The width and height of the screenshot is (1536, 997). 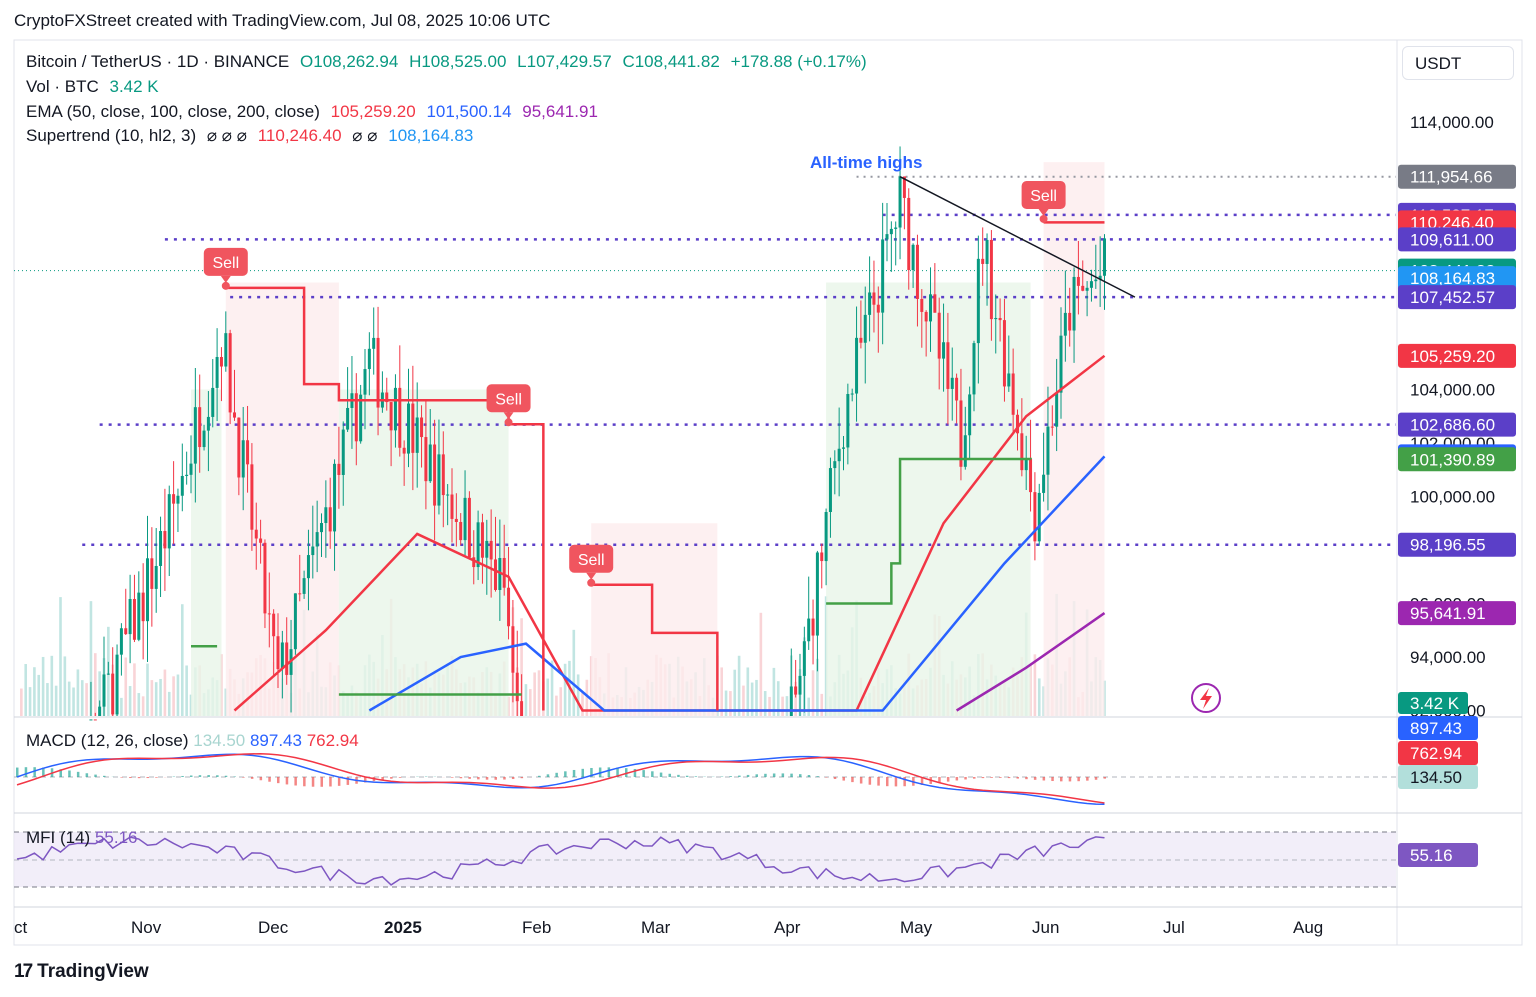 What do you see at coordinates (21, 927) in the screenshot?
I see `time-tick-label: ct` at bounding box center [21, 927].